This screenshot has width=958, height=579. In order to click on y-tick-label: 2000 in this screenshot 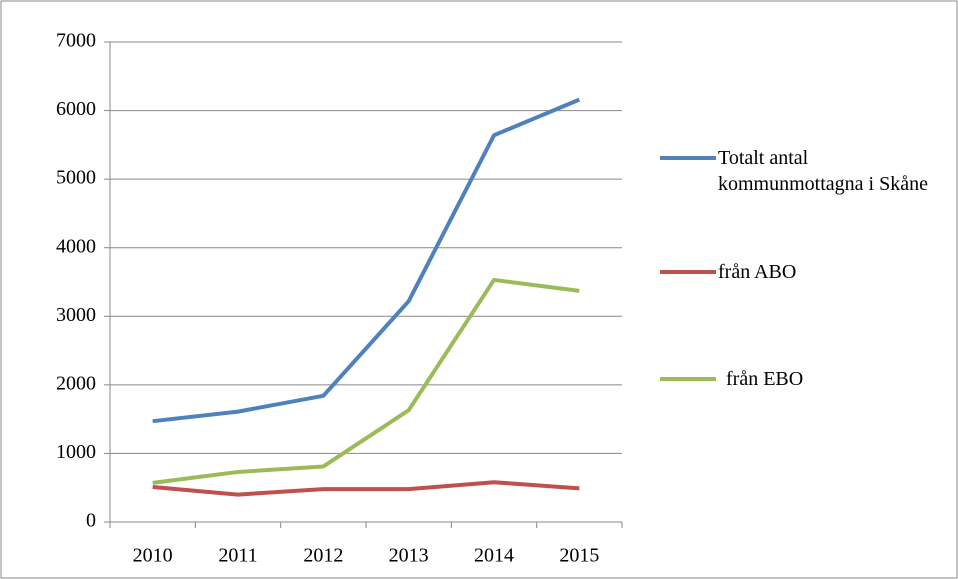, I will do `click(76, 383)`.